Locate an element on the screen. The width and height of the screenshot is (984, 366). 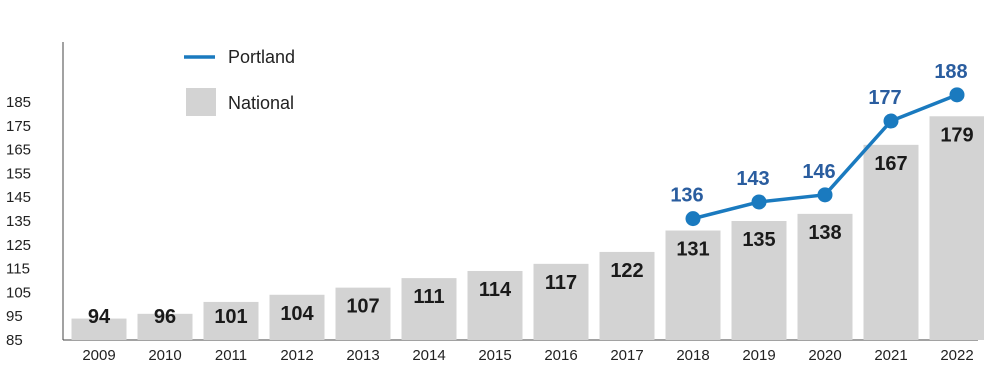
national-bar-label: 131 is located at coordinates (692, 250).